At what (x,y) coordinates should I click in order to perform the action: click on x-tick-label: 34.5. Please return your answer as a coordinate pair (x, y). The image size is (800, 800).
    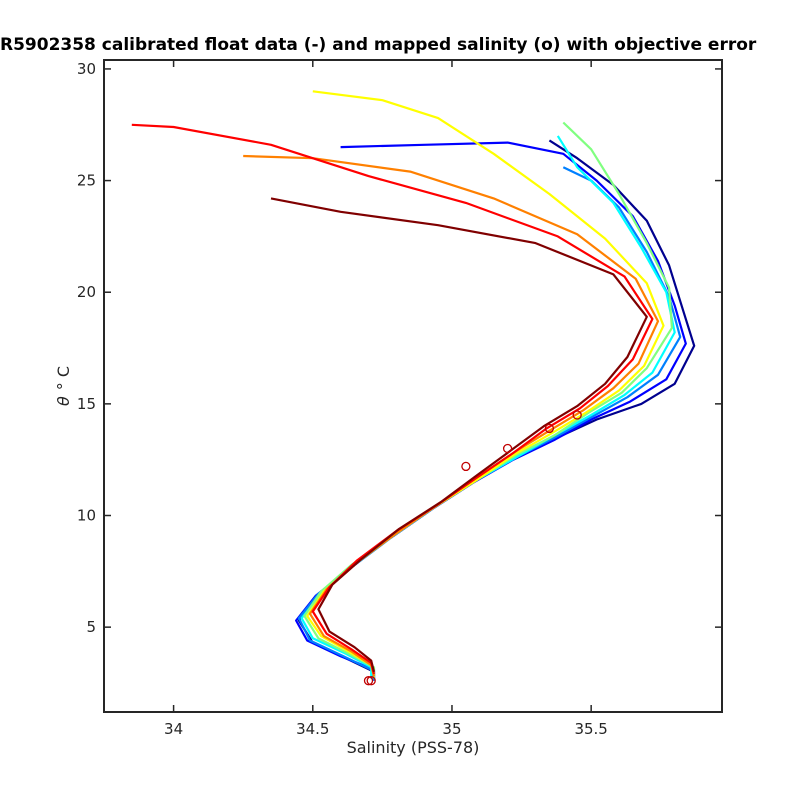
    Looking at the image, I should click on (312, 729).